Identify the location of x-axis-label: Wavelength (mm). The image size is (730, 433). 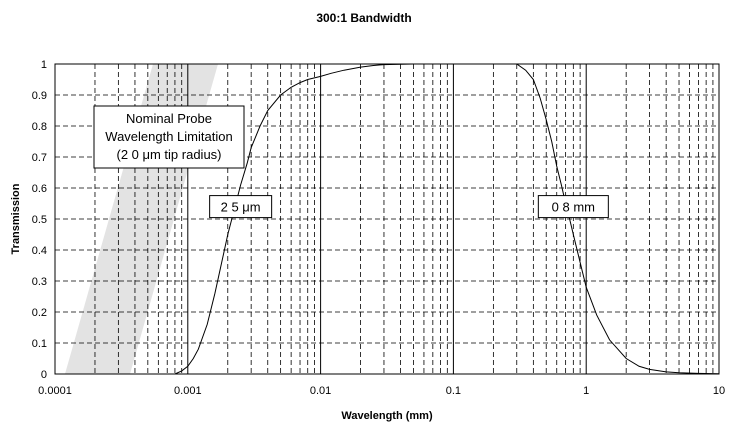
(387, 416).